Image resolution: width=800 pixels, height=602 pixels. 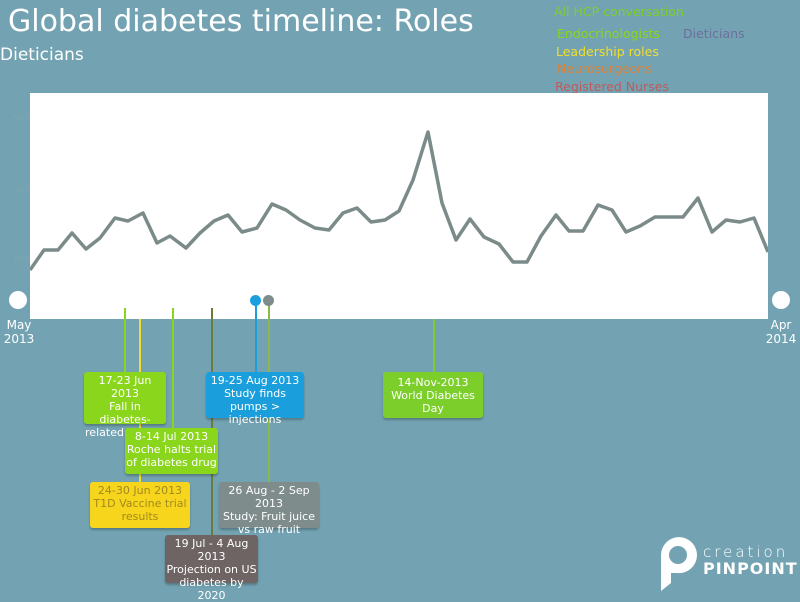 I want to click on ytick-300: 300, so click(x=22, y=191).